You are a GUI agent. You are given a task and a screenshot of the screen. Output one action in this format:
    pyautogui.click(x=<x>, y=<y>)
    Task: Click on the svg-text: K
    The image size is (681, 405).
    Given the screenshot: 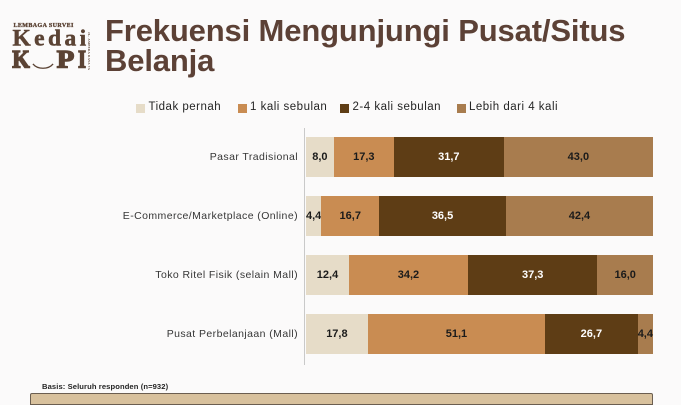 What is the action you would take?
    pyautogui.click(x=21, y=59)
    